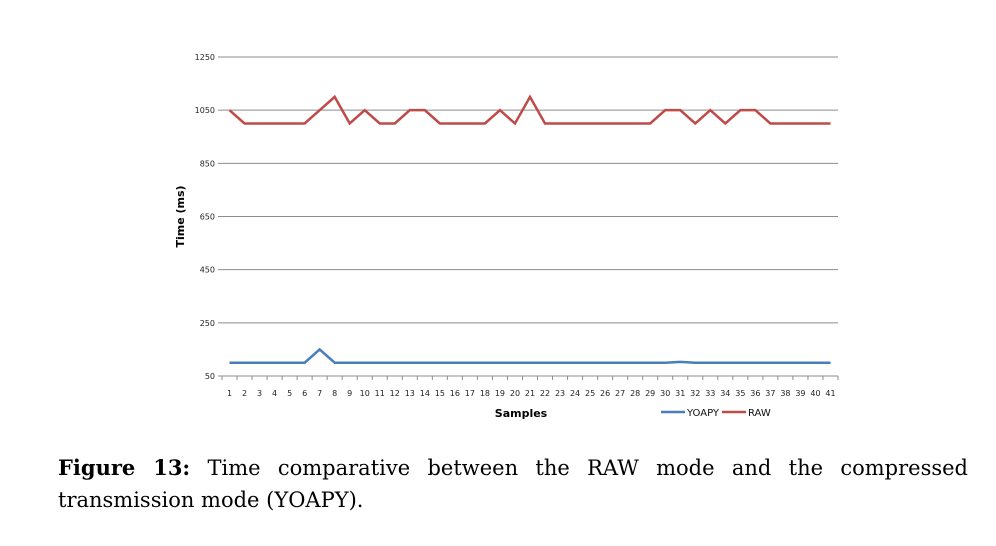 The image size is (996, 546). Describe the element at coordinates (635, 393) in the screenshot. I see `x-tick-label: 28` at that location.